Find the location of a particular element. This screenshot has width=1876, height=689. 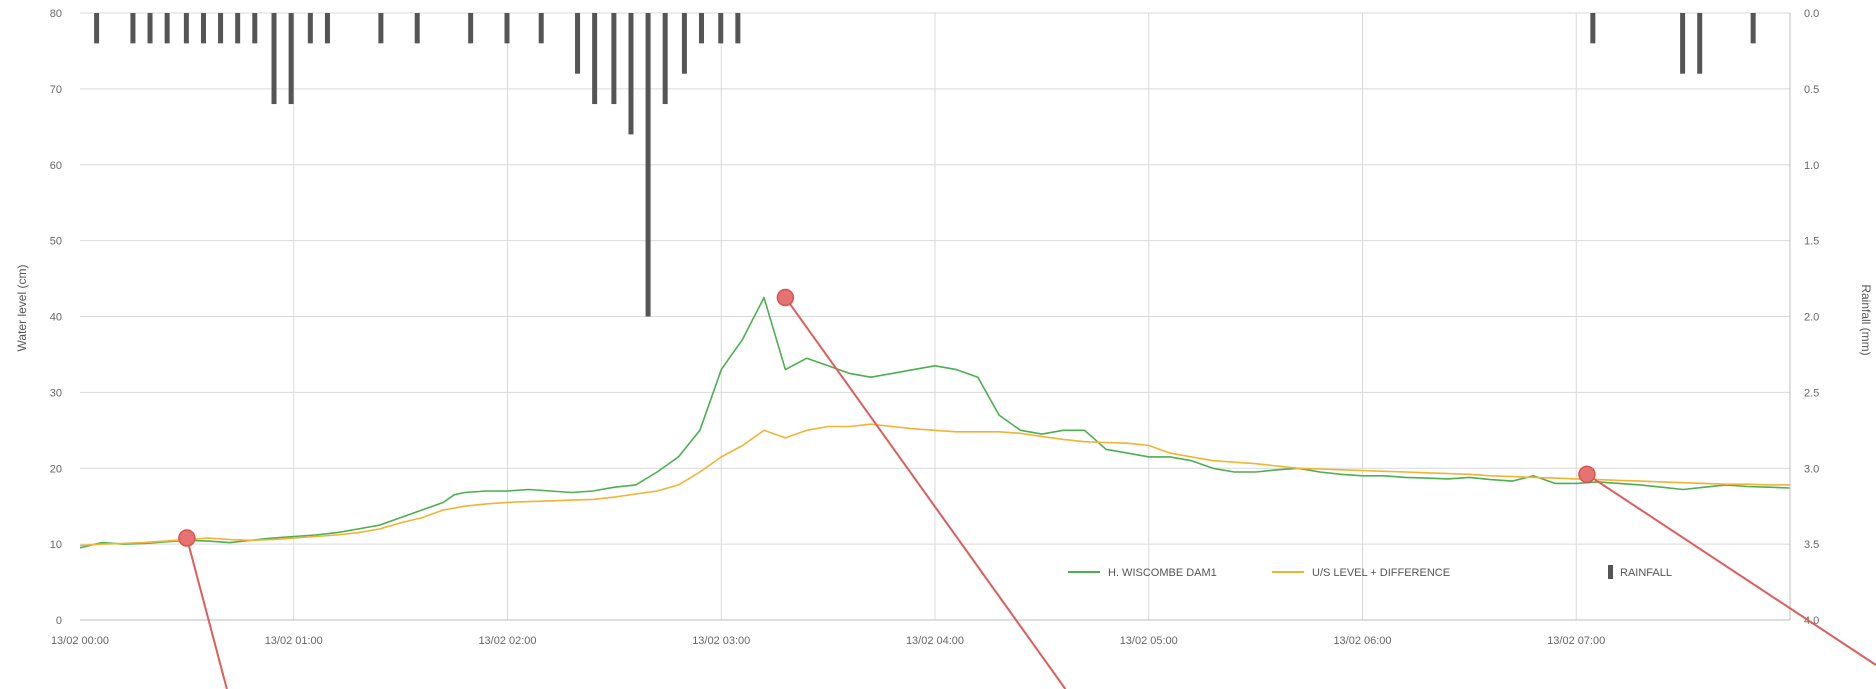

x-tick-label: 13/02 01:00 is located at coordinates (294, 641).